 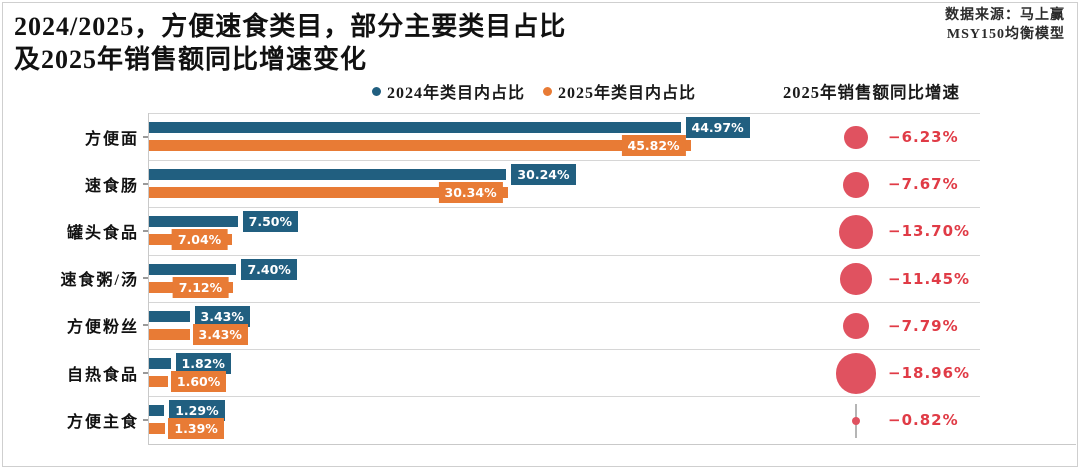 I want to click on bar-label-2024: 1.82%, so click(x=203, y=363).